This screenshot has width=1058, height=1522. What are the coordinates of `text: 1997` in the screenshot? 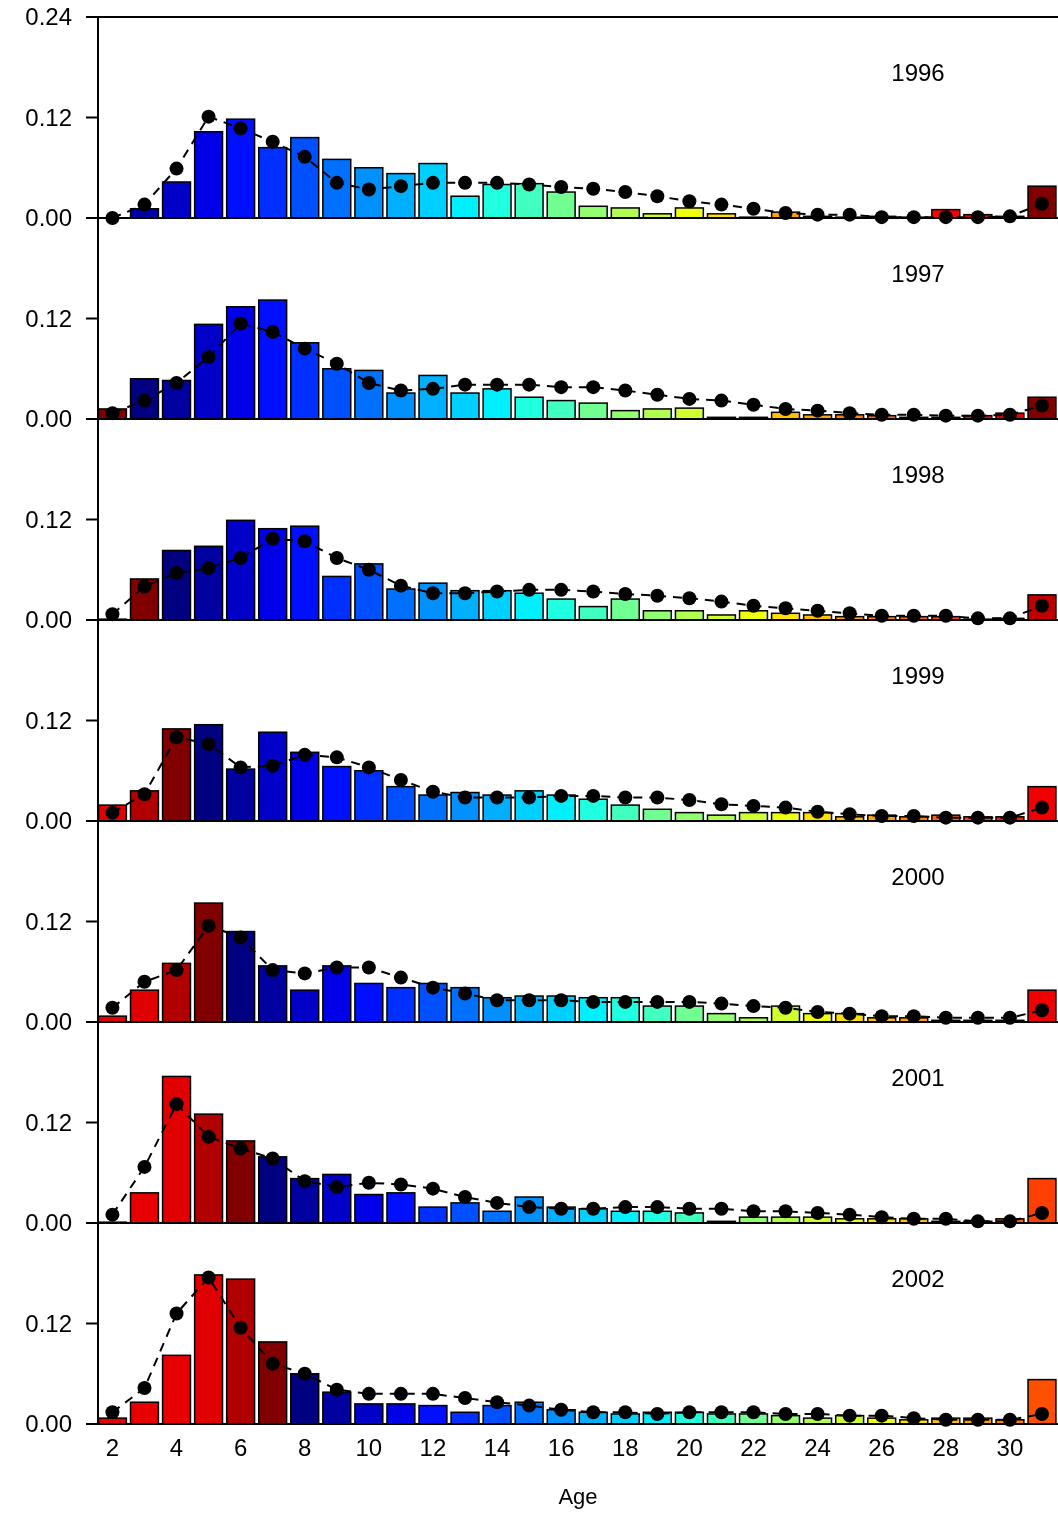 It's located at (918, 273).